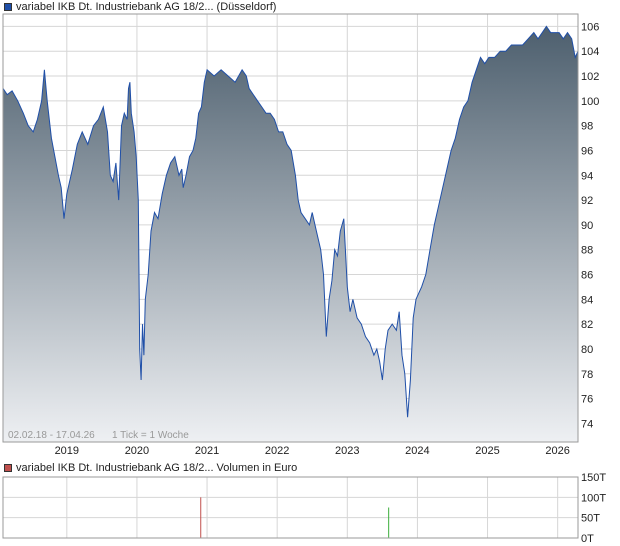 The height and width of the screenshot is (546, 620). I want to click on volume-grid, so click(290, 507).